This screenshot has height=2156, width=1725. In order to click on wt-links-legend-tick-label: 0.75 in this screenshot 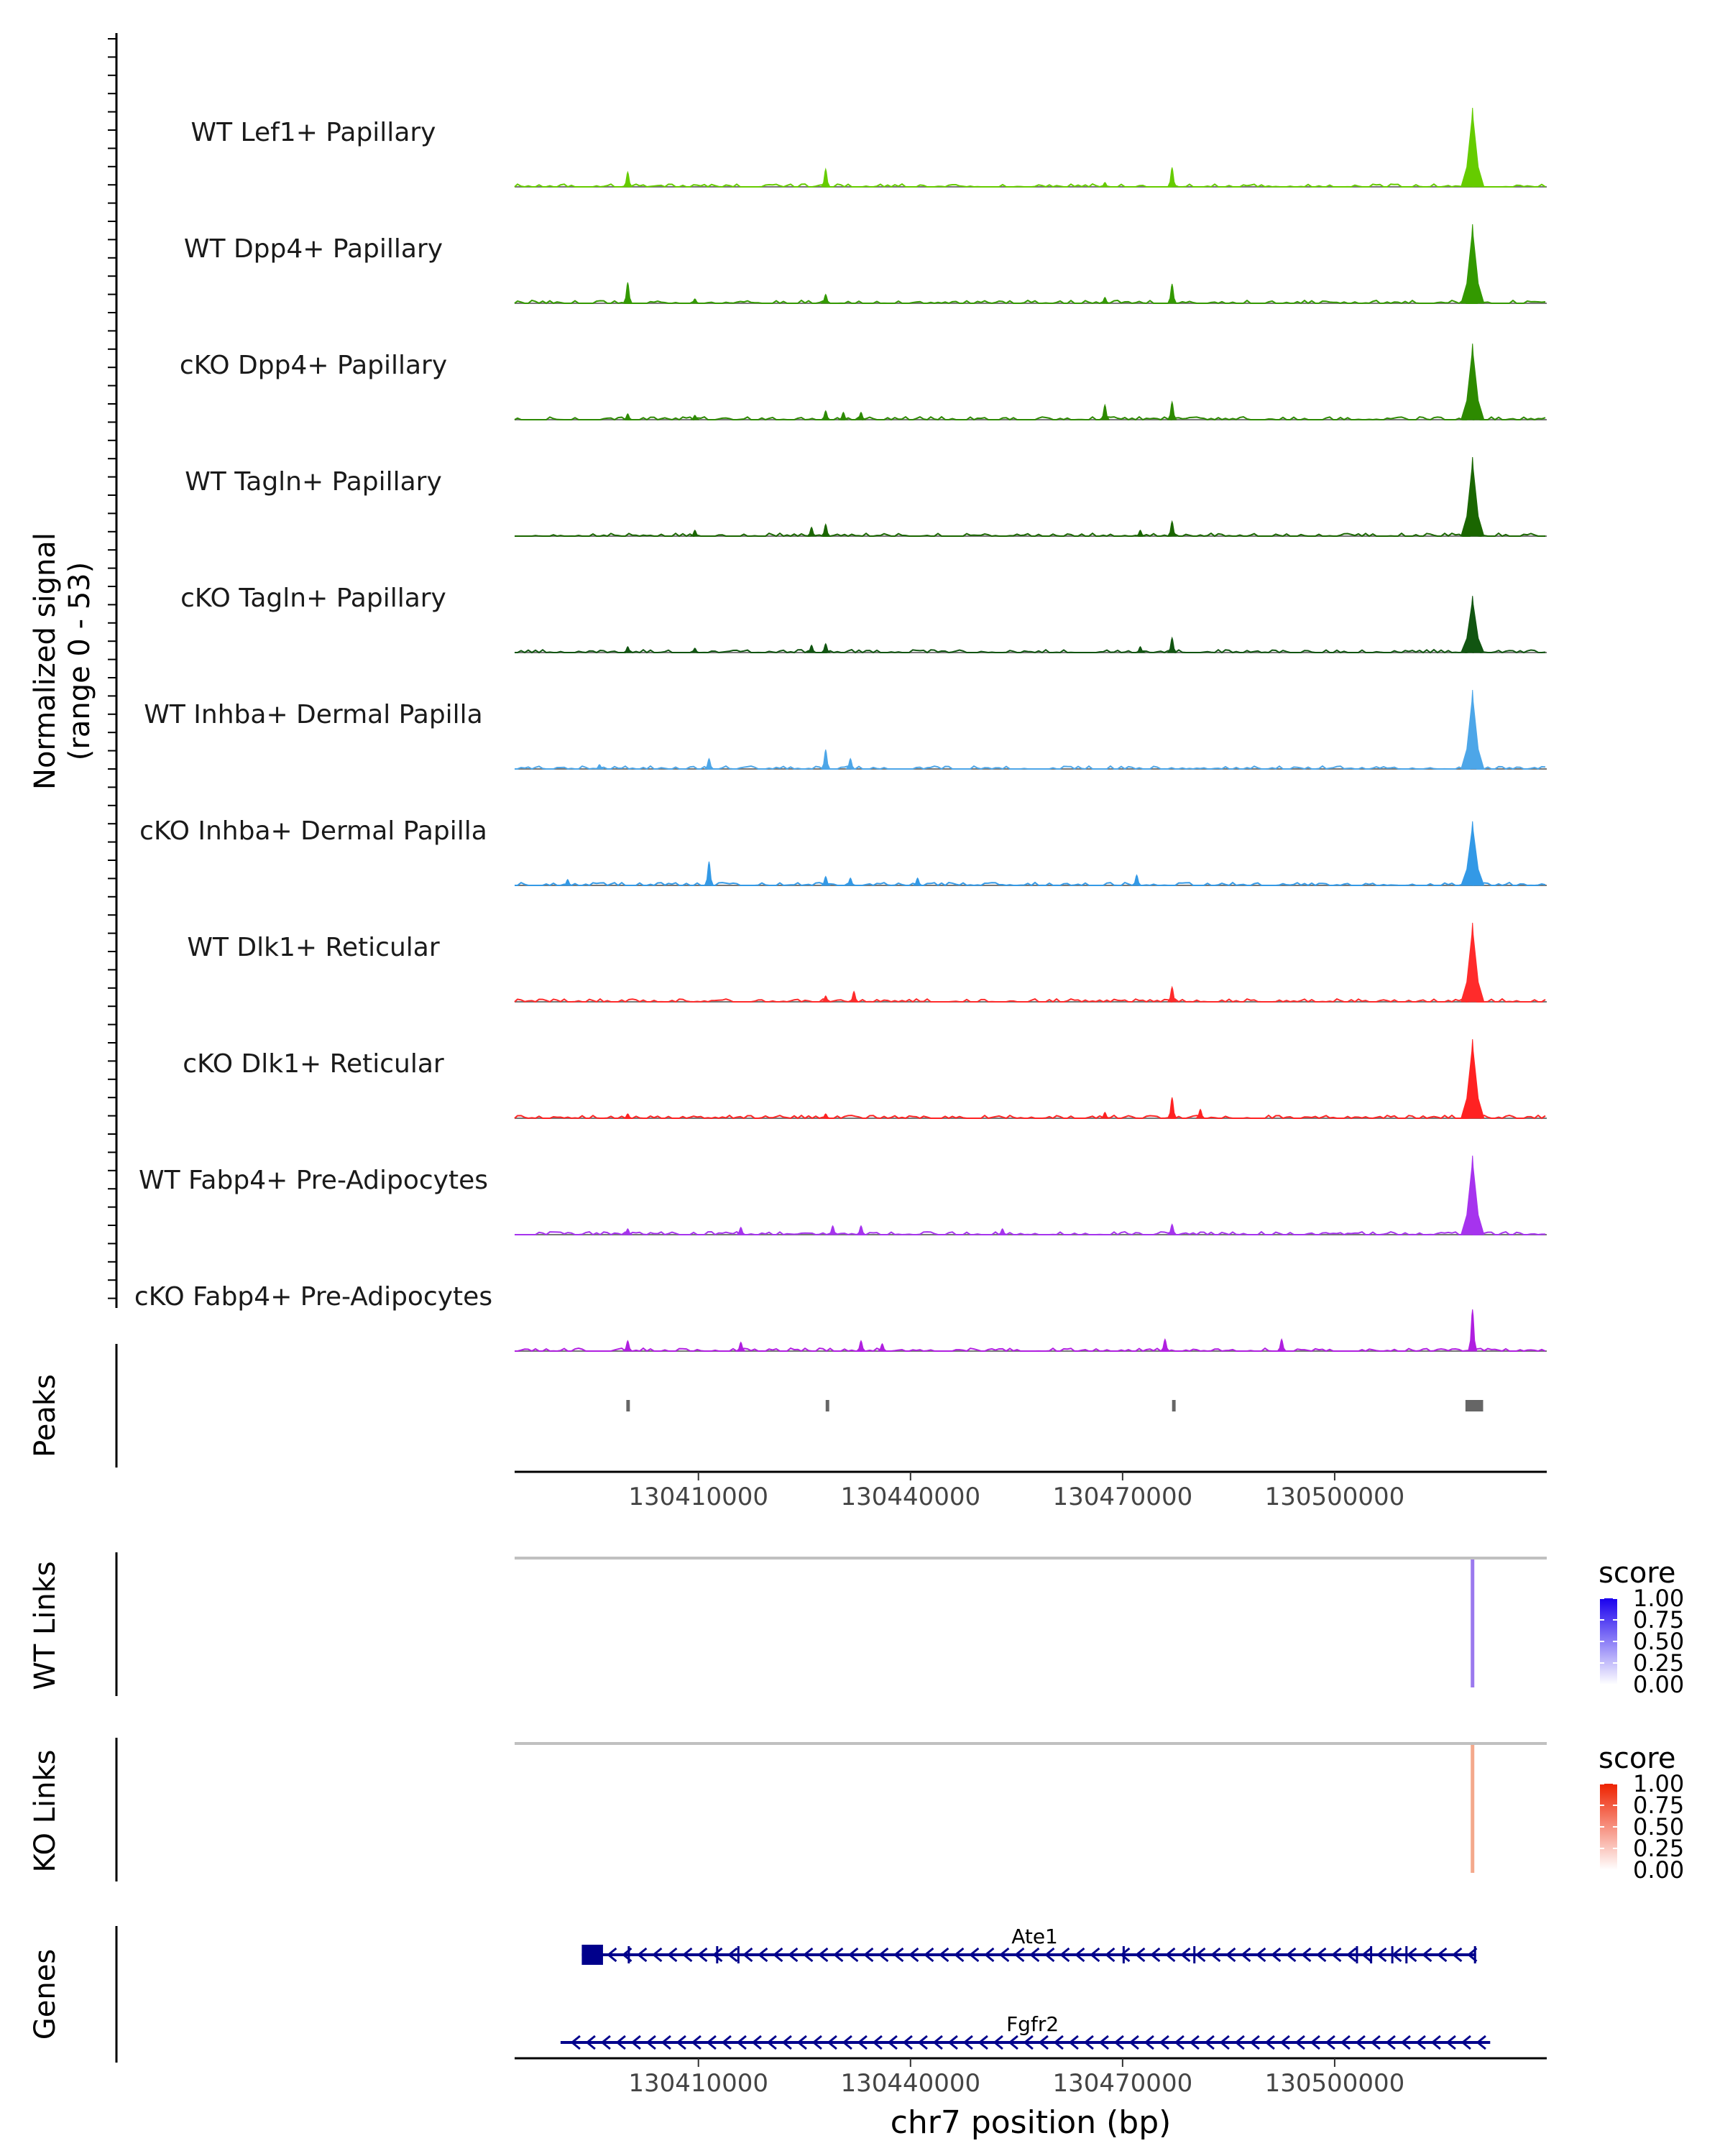, I will do `click(1658, 1620)`.